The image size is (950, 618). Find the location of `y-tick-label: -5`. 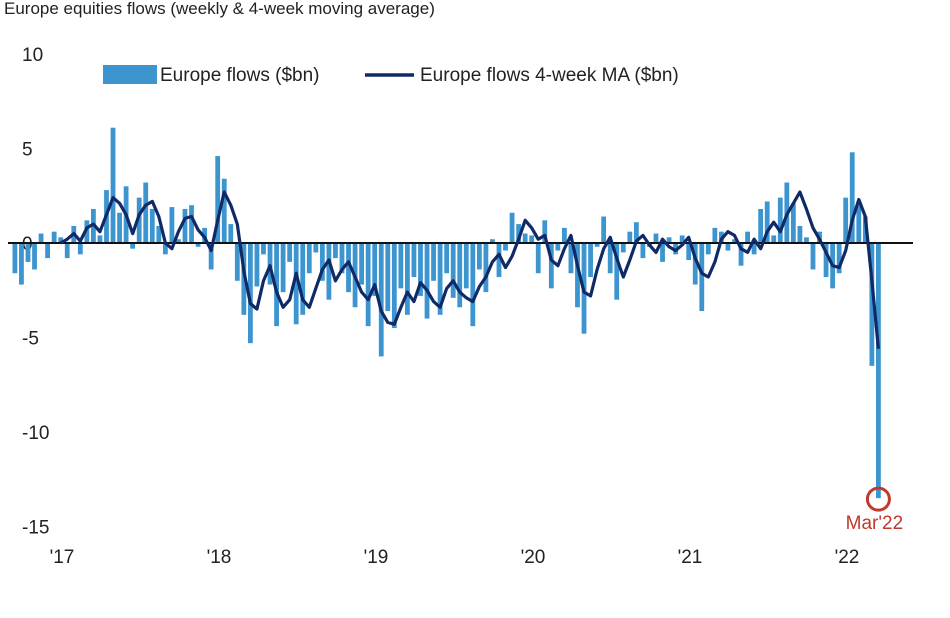

y-tick-label: -5 is located at coordinates (30, 339).